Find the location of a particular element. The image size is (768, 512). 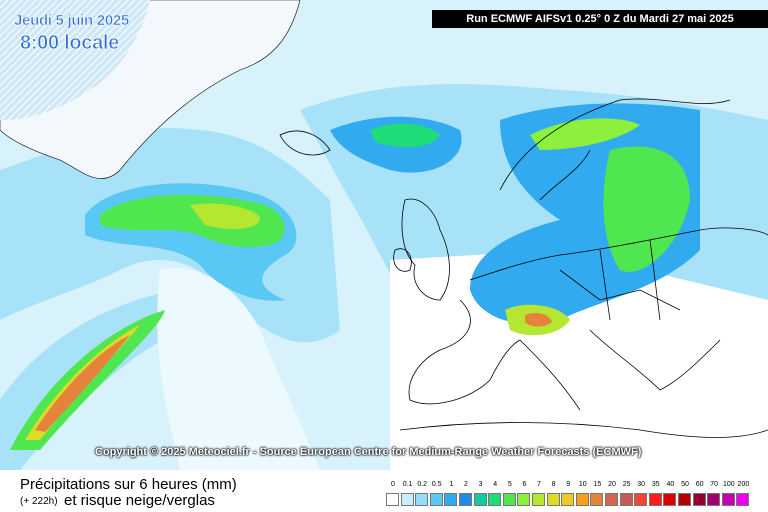

legend-label: 15 is located at coordinates (597, 484).